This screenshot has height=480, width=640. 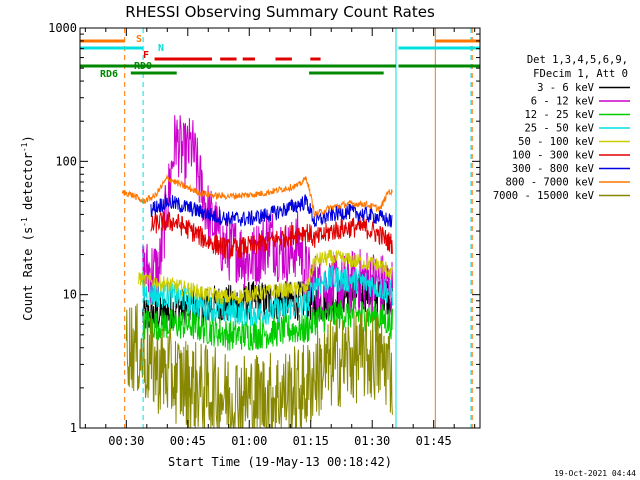 I want to click on flag-label: N, so click(x=161, y=48).